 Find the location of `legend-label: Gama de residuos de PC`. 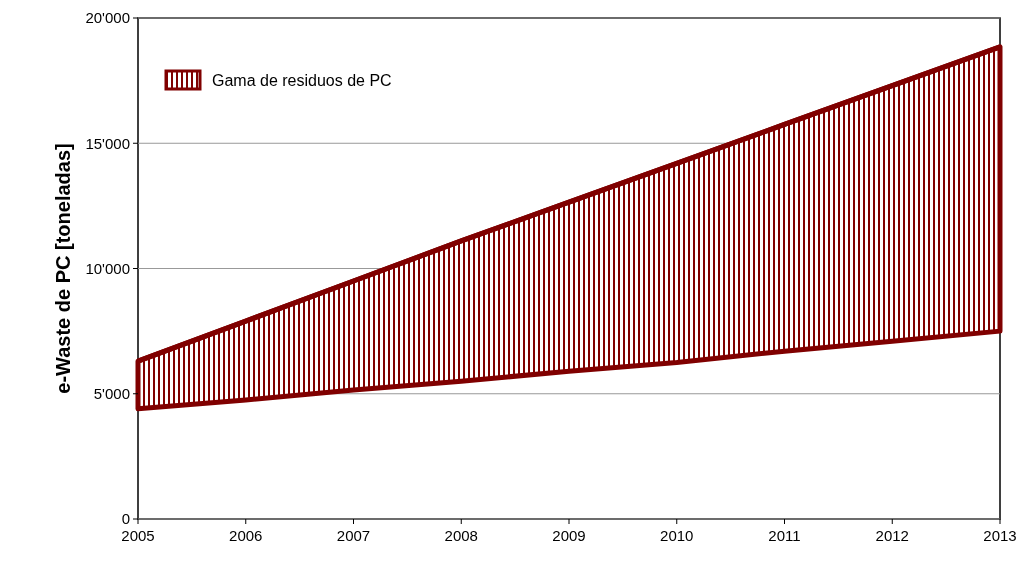

legend-label: Gama de residuos de PC is located at coordinates (302, 80).